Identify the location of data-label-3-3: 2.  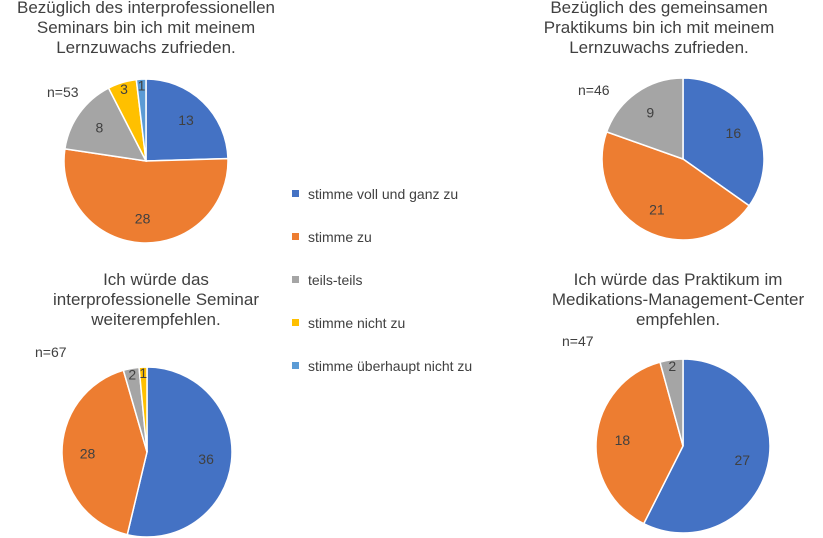
(132, 374).